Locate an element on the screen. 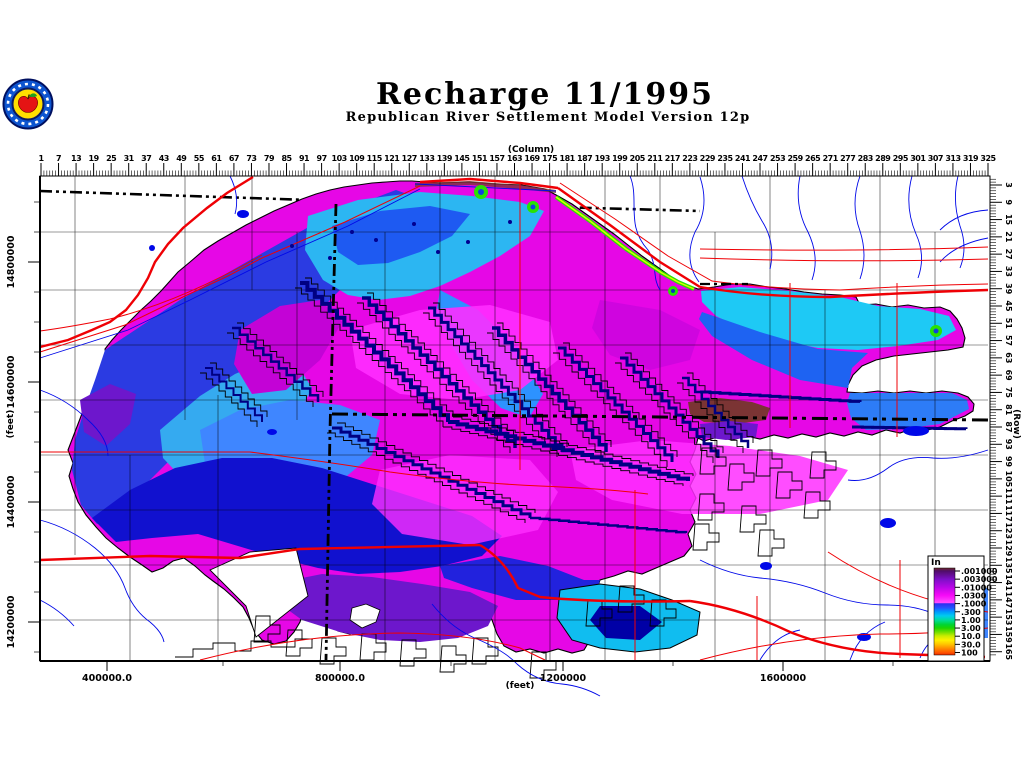  apple-seal-logo is located at coordinates (28, 104).